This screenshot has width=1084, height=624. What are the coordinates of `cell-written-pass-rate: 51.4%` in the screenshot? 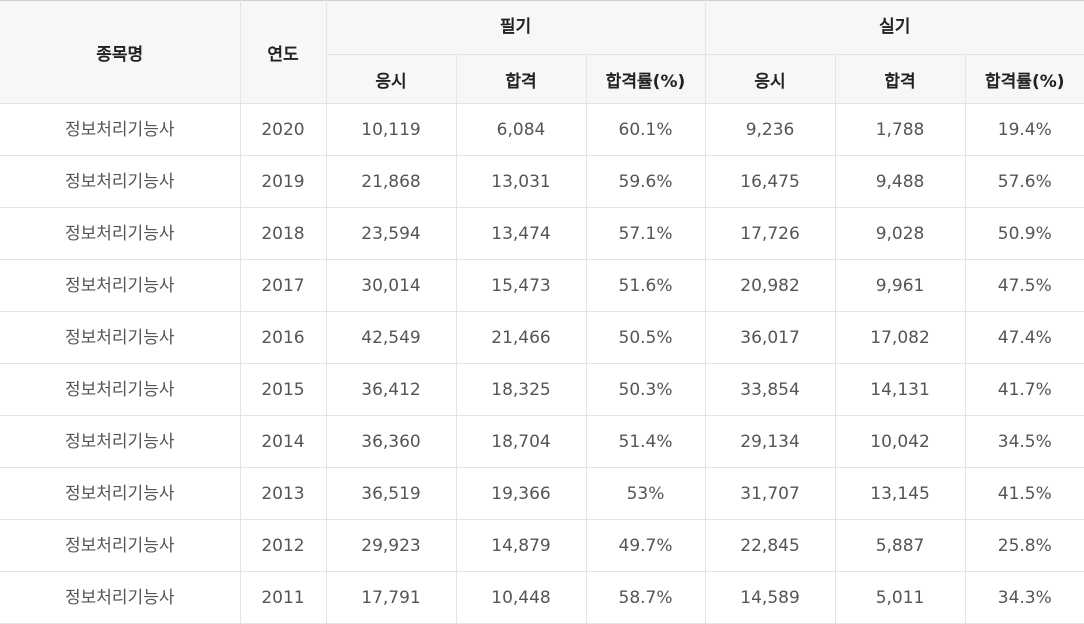 It's located at (646, 441).